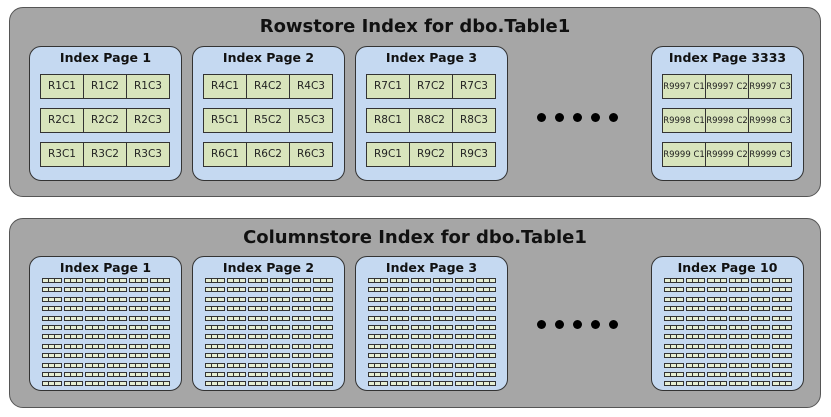 This screenshot has height=417, width=831. I want to click on ellipsis-dots, so click(577, 324).